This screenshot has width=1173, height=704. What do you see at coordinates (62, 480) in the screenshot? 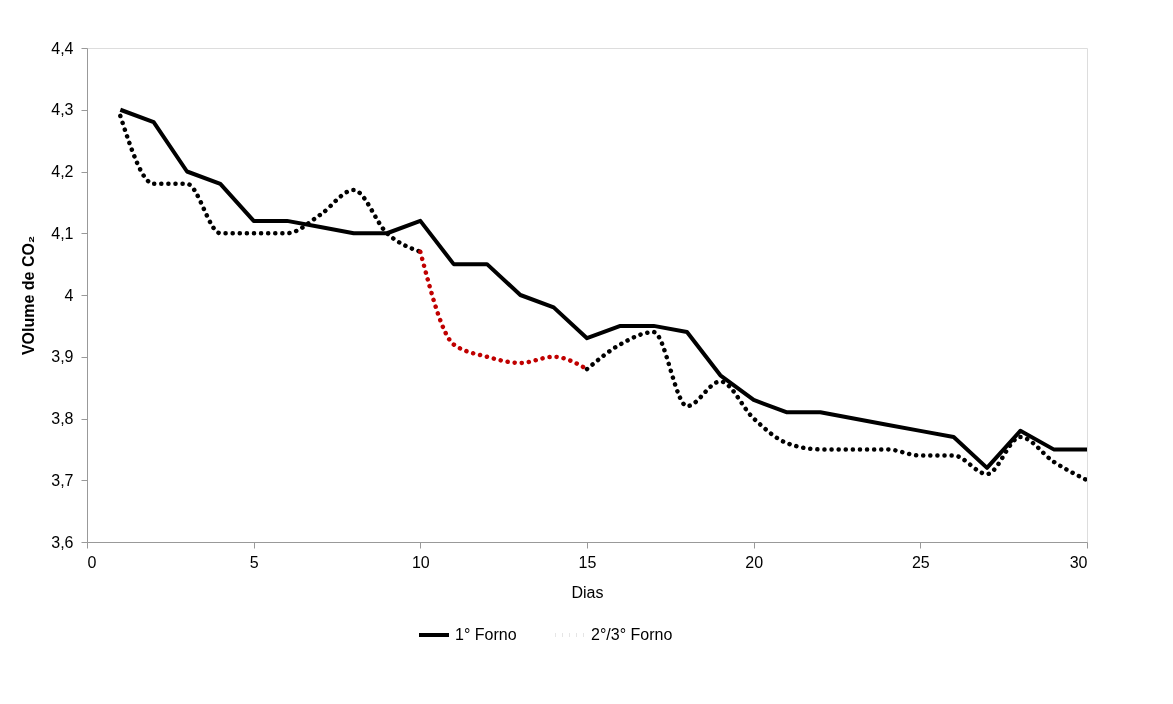
I see `y-tick-label: 3,7` at bounding box center [62, 480].